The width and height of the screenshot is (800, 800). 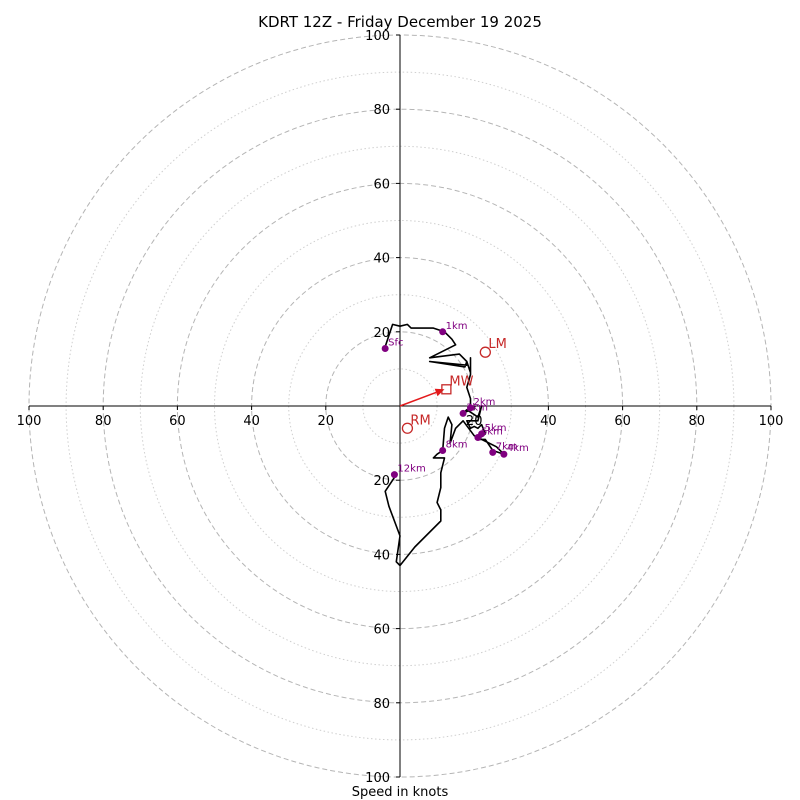 I want to click on storm-motion-rm-label: RM, so click(x=420, y=420).